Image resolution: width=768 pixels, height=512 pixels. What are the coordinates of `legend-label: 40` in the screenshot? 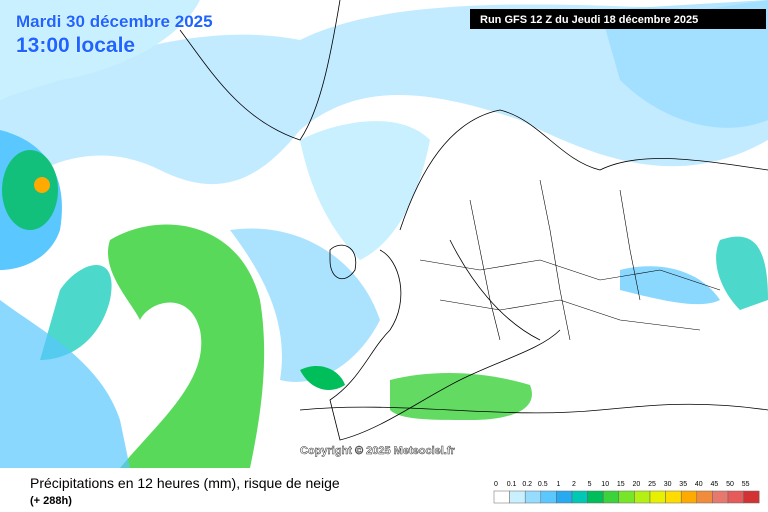 It's located at (699, 484).